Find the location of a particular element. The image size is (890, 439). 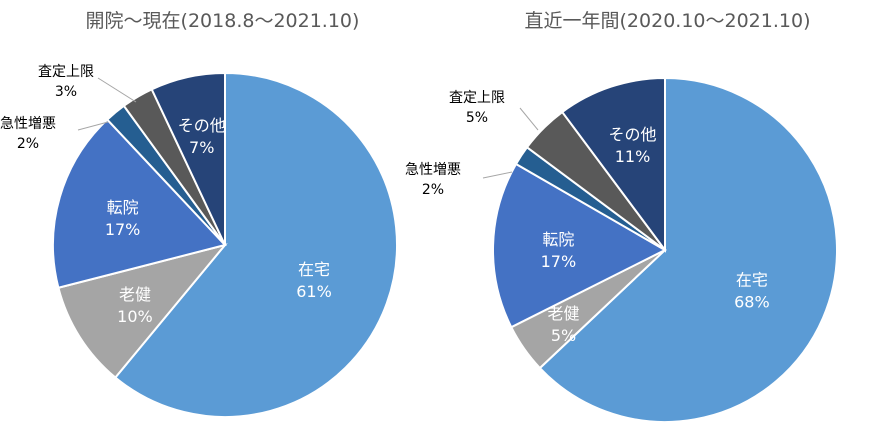

slice-value-label-1-5: 11% is located at coordinates (633, 156).